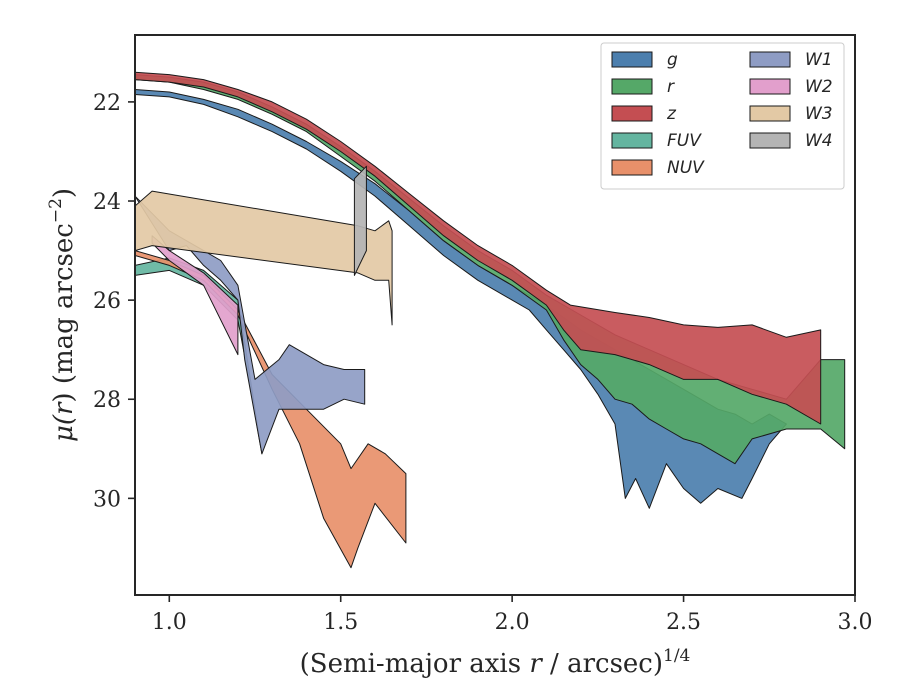 The image size is (900, 700). Describe the element at coordinates (107, 301) in the screenshot. I see `y-tick-label: 26` at that location.